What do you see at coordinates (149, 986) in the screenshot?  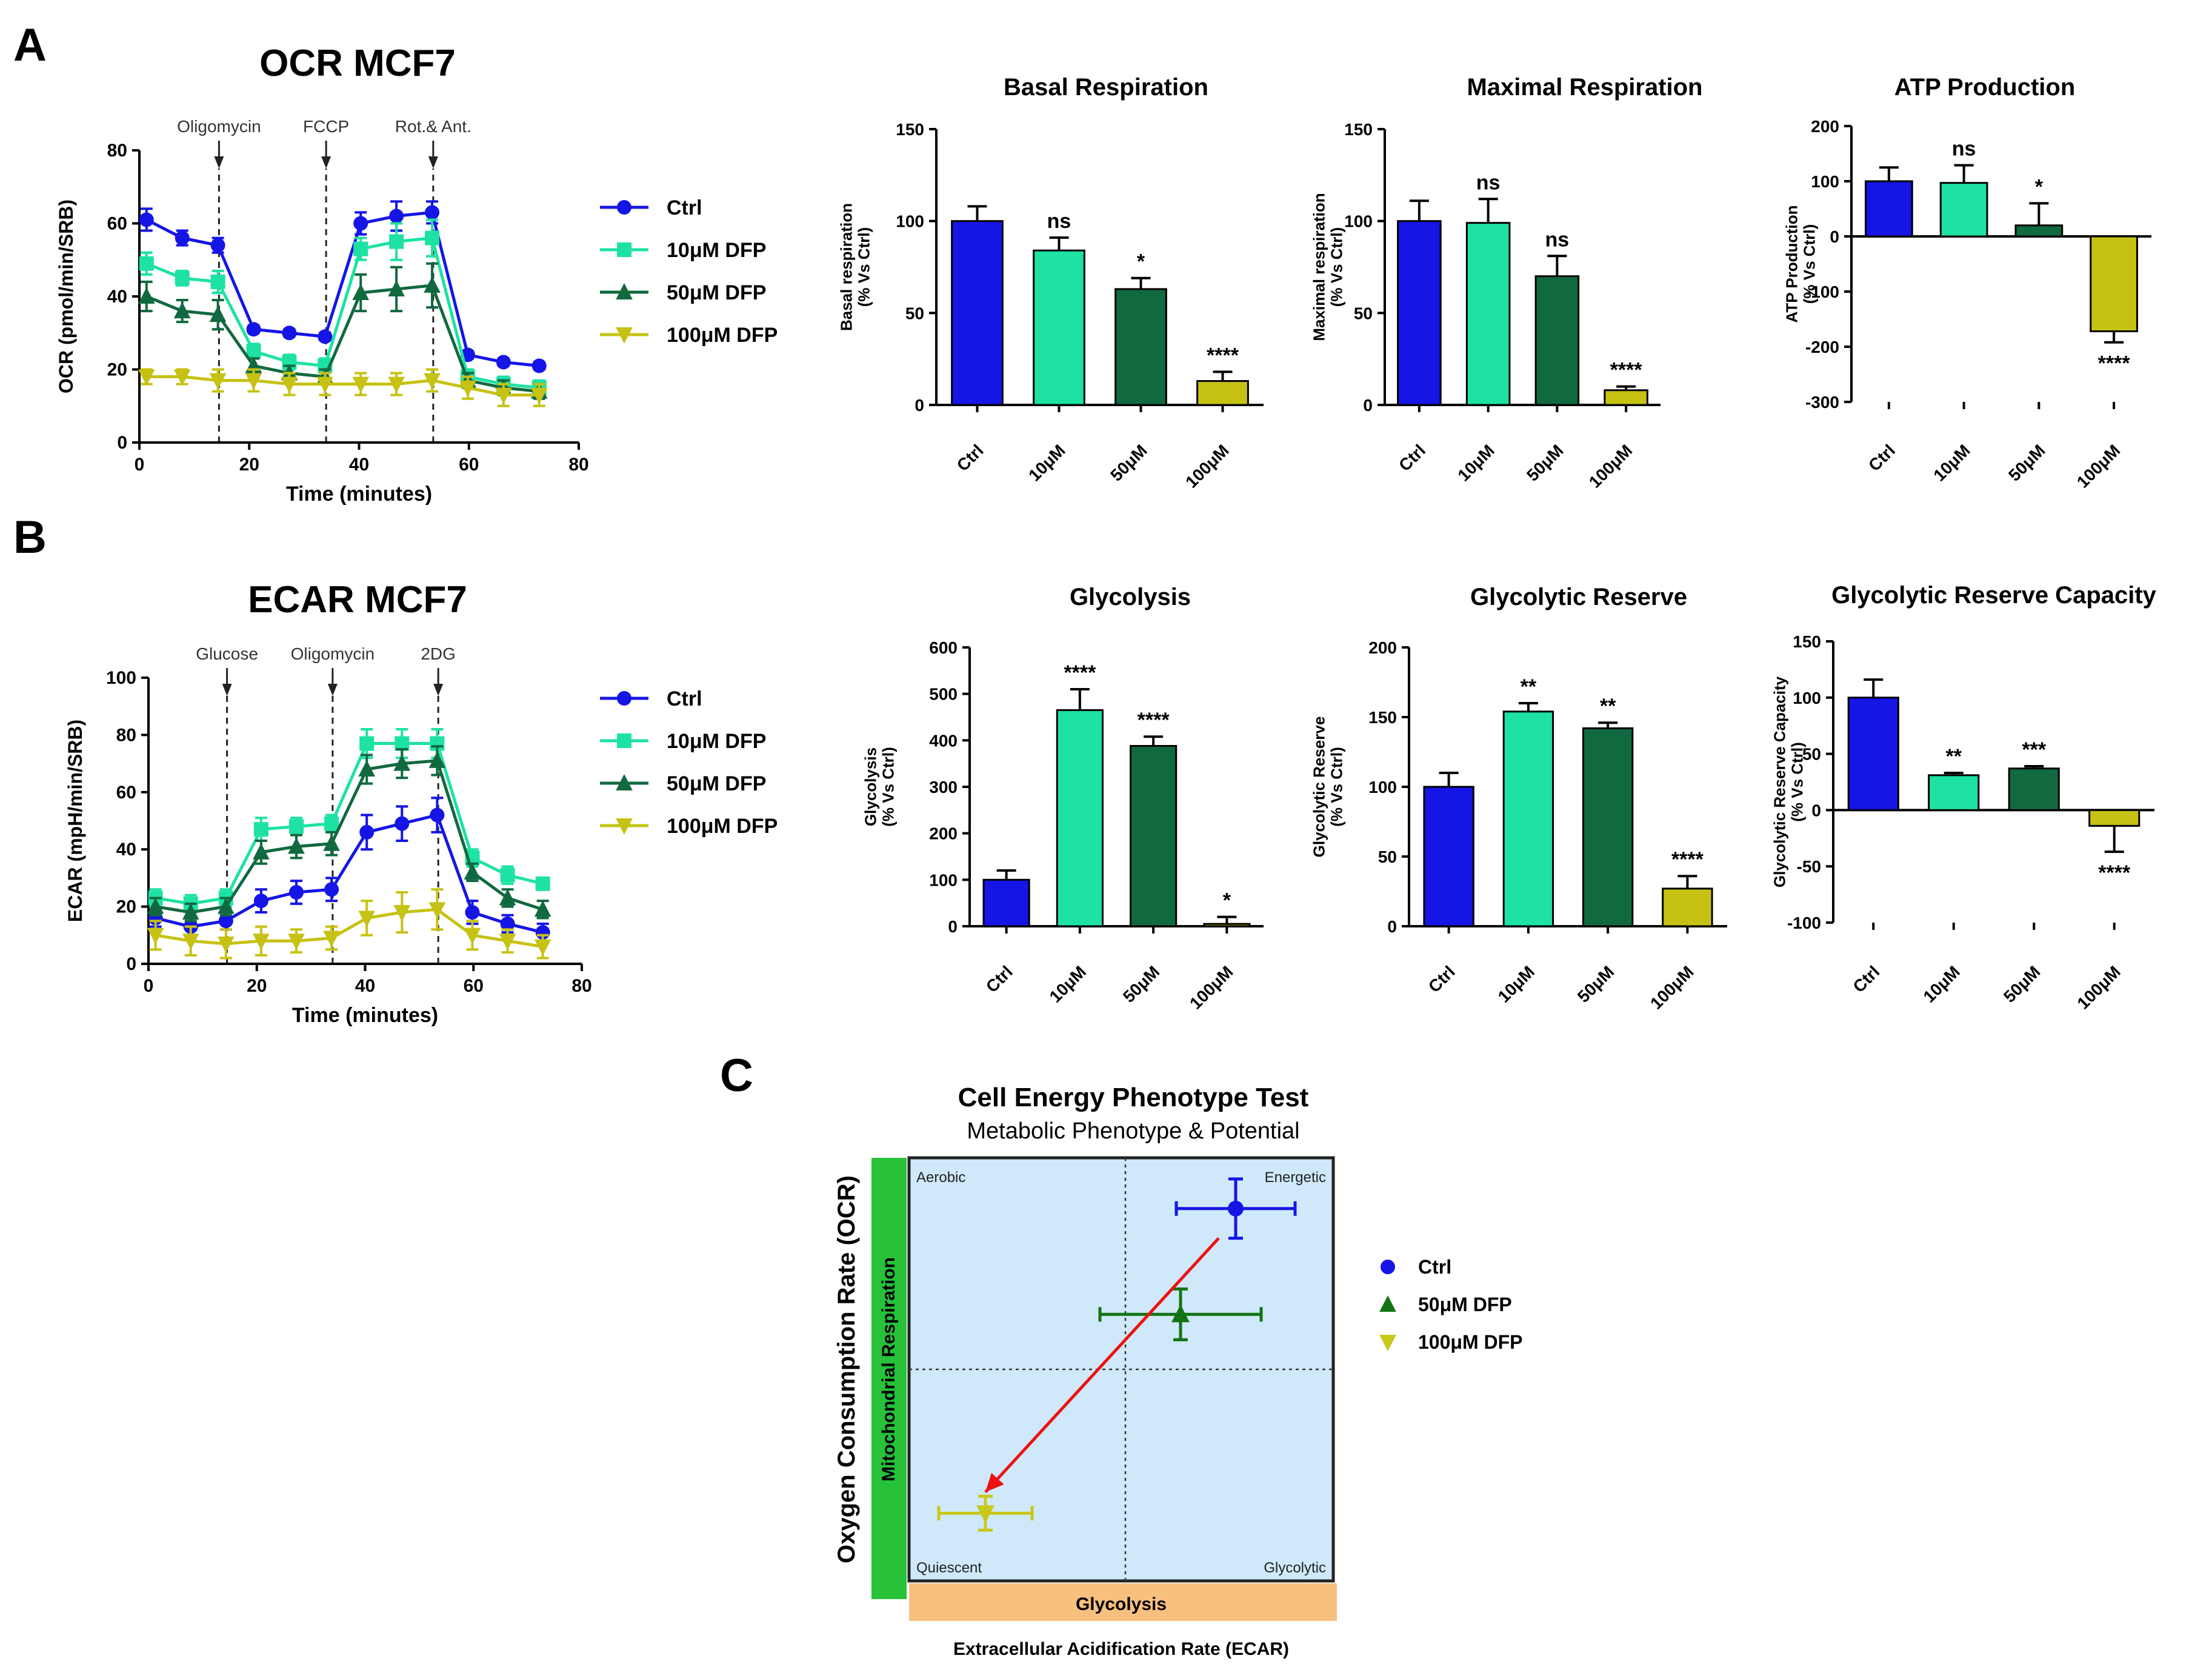 I see `x-tick-label: 0` at bounding box center [149, 986].